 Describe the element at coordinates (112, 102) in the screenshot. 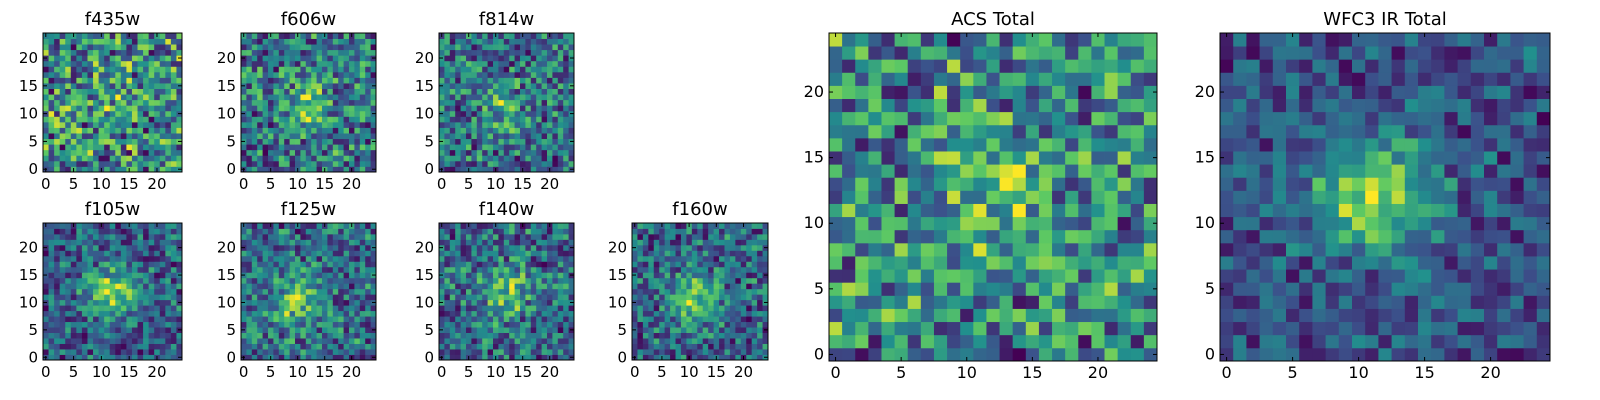

I see `axes-frame` at that location.